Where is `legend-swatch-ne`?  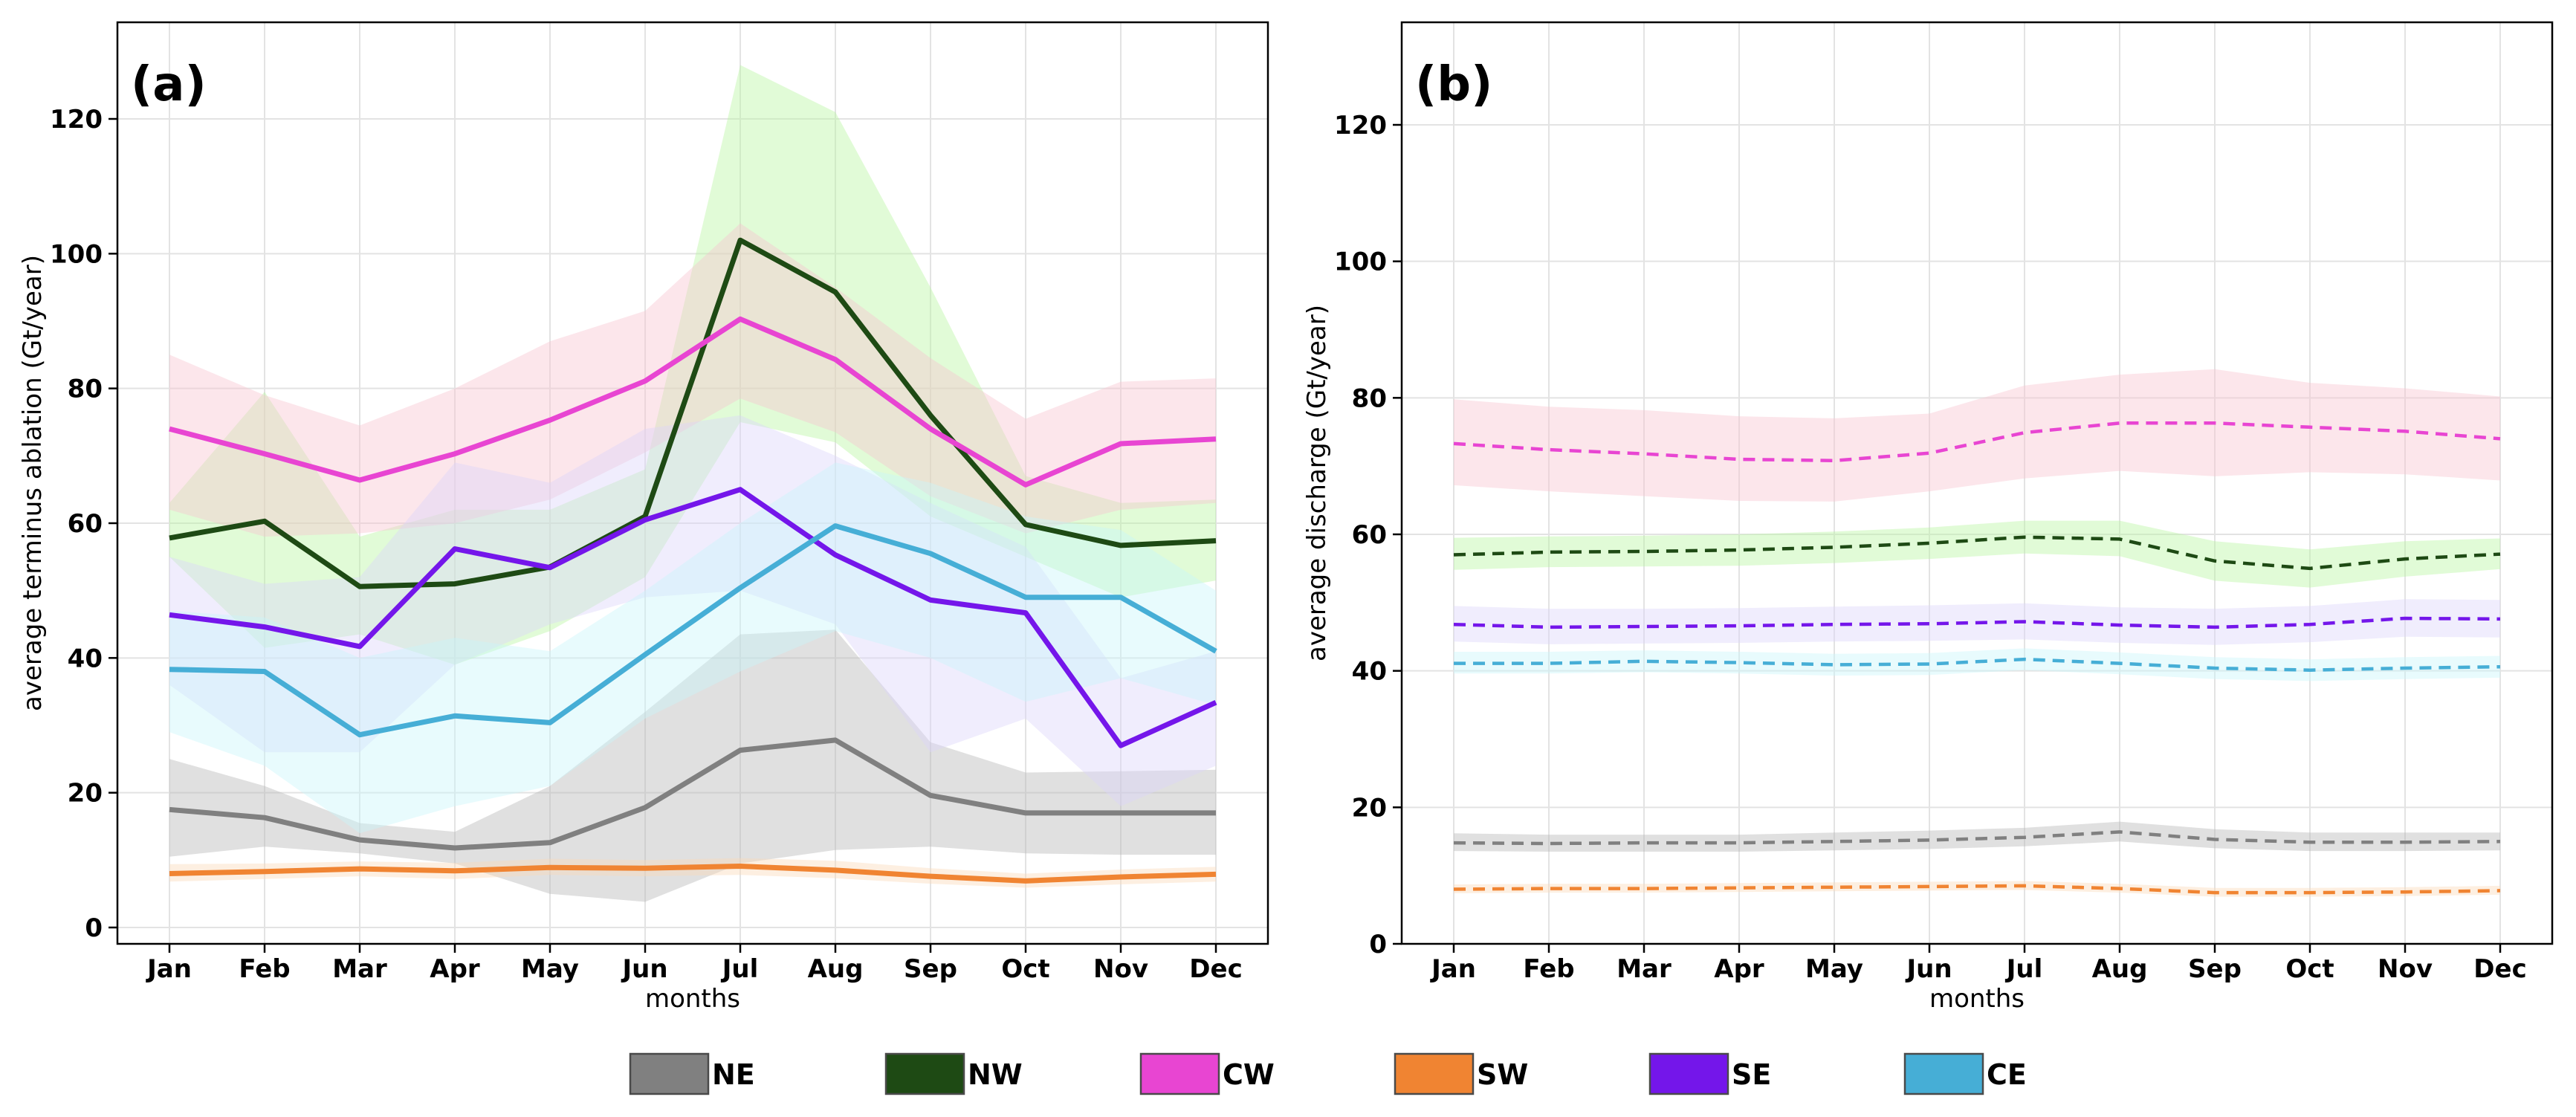
legend-swatch-ne is located at coordinates (669, 1073).